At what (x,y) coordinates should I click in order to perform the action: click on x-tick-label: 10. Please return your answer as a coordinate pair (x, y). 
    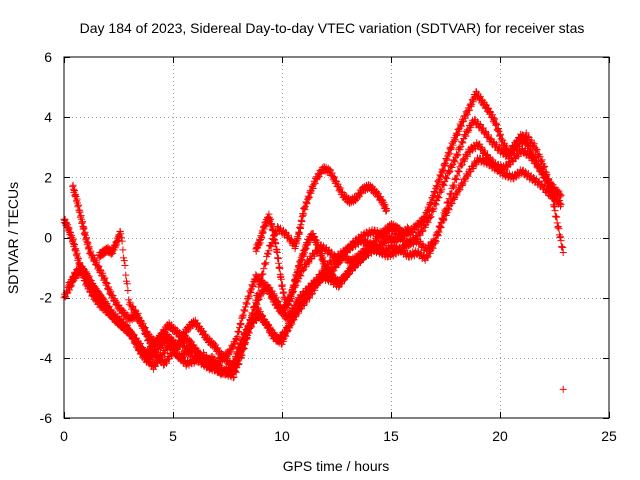
    Looking at the image, I should click on (282, 436).